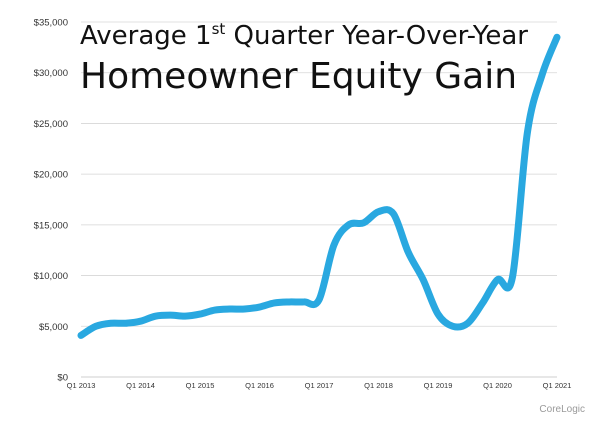 This screenshot has width=600, height=424. I want to click on x-tick-label: Q1 2019, so click(438, 385).